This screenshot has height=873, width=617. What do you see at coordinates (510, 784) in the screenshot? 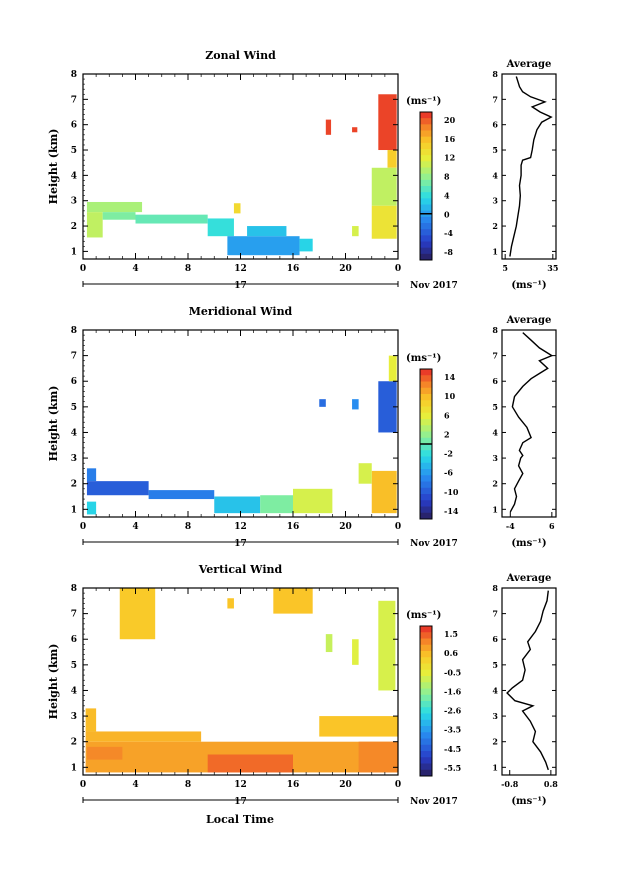
I see `avg-x-tick-label-2-0: -0.8` at bounding box center [510, 784].